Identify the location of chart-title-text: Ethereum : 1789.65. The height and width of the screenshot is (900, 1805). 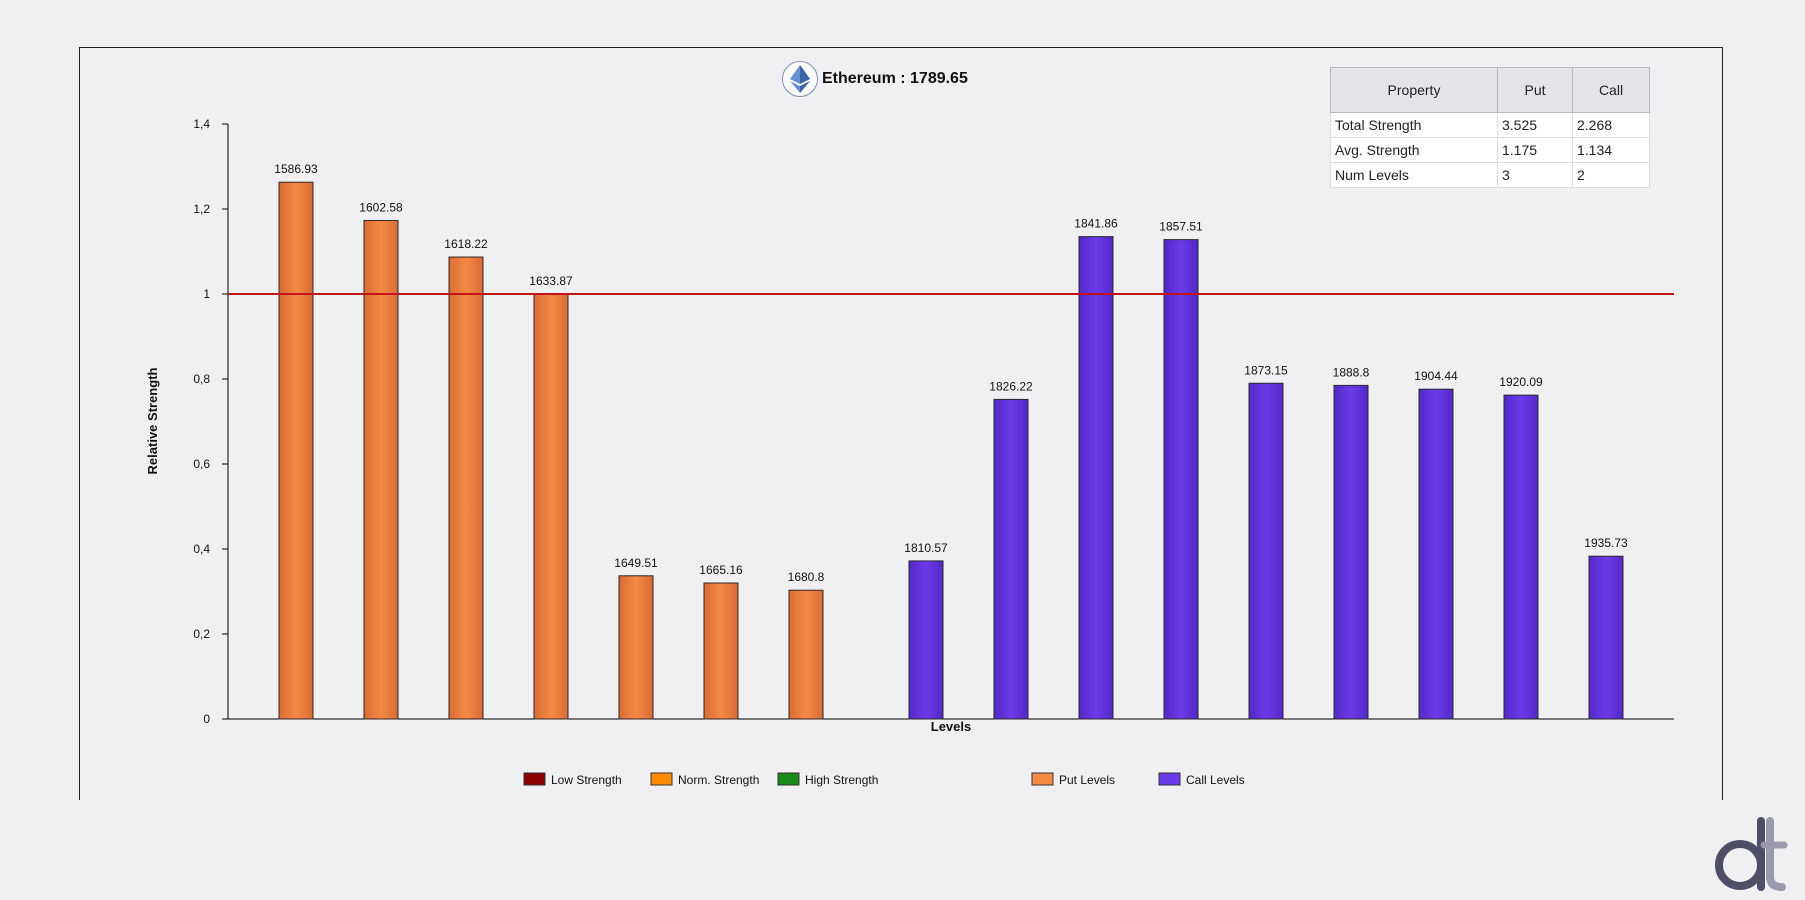
(895, 78).